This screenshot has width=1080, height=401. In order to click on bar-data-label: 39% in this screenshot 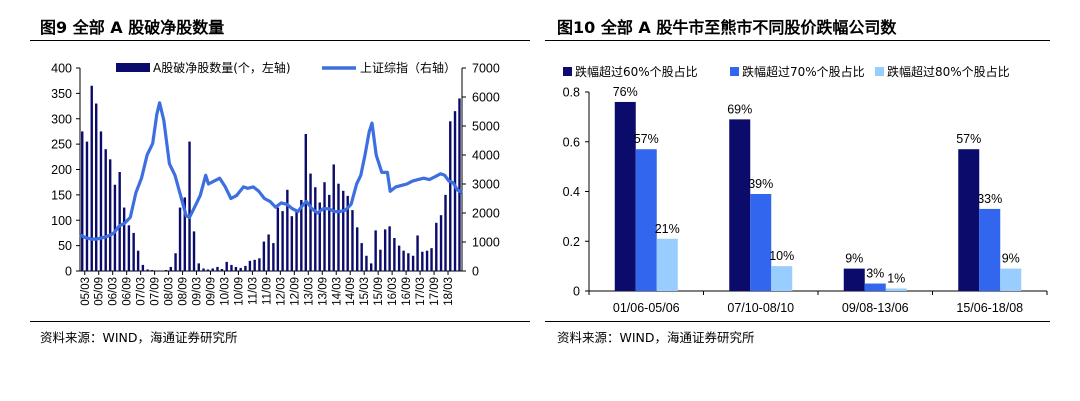, I will do `click(760, 184)`.